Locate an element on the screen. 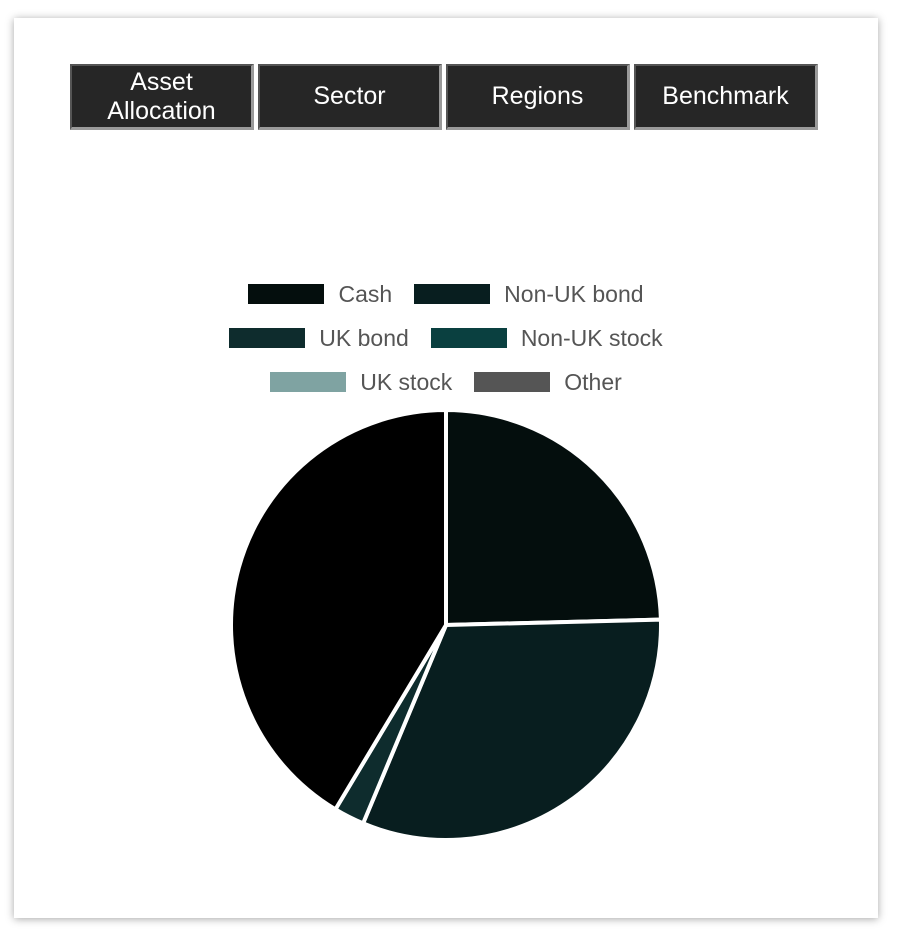  tab-regions: Regions is located at coordinates (538, 97).